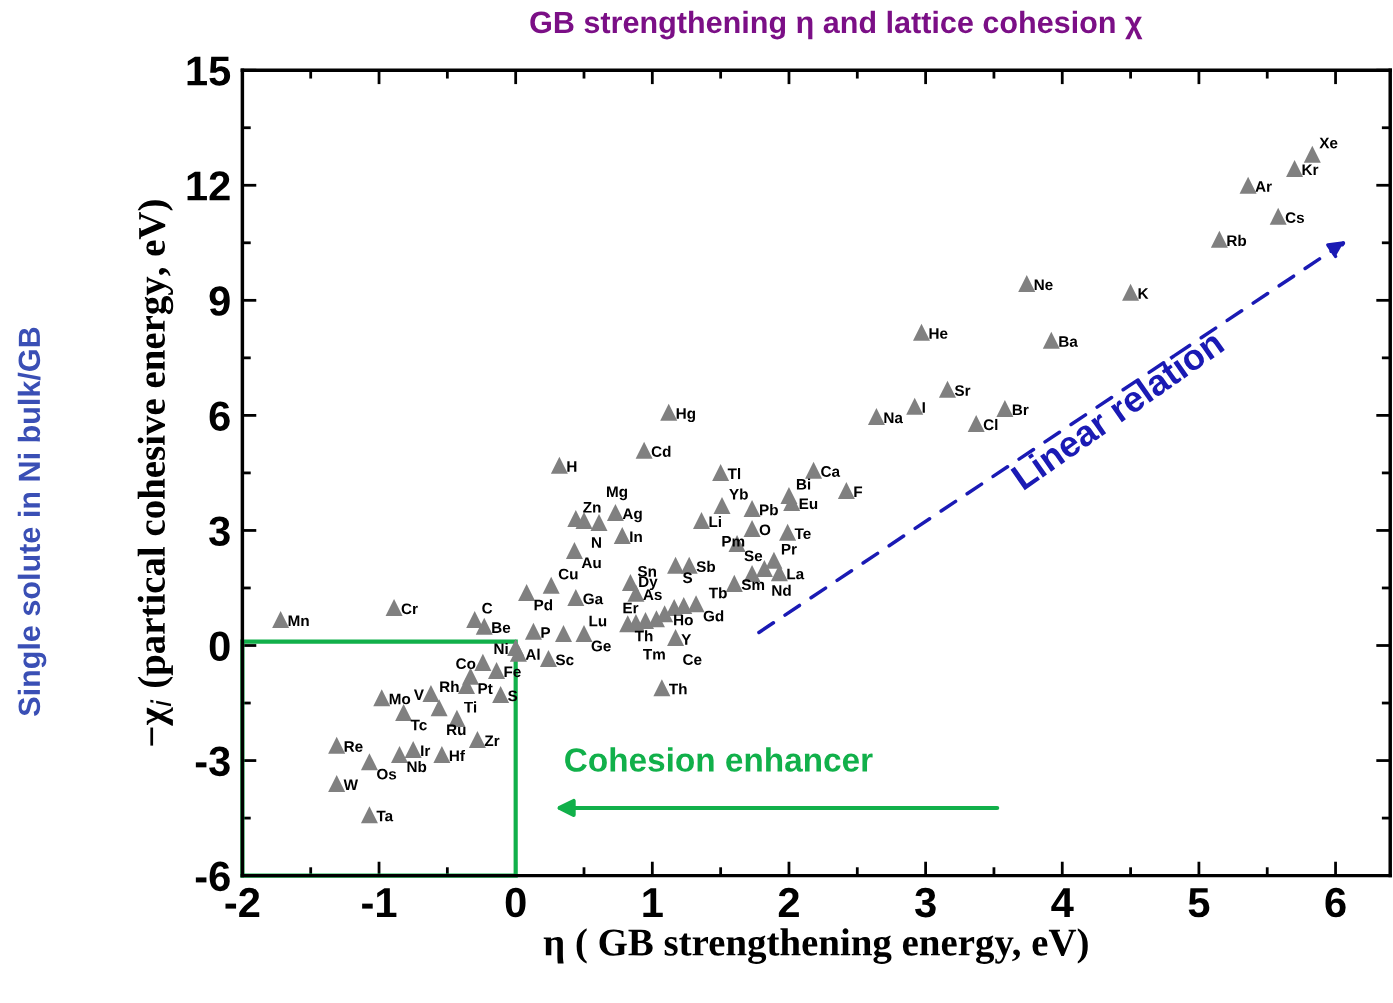 Image resolution: width=1393 pixels, height=1003 pixels. Describe the element at coordinates (351, 785) in the screenshot. I see `annotation: W` at that location.